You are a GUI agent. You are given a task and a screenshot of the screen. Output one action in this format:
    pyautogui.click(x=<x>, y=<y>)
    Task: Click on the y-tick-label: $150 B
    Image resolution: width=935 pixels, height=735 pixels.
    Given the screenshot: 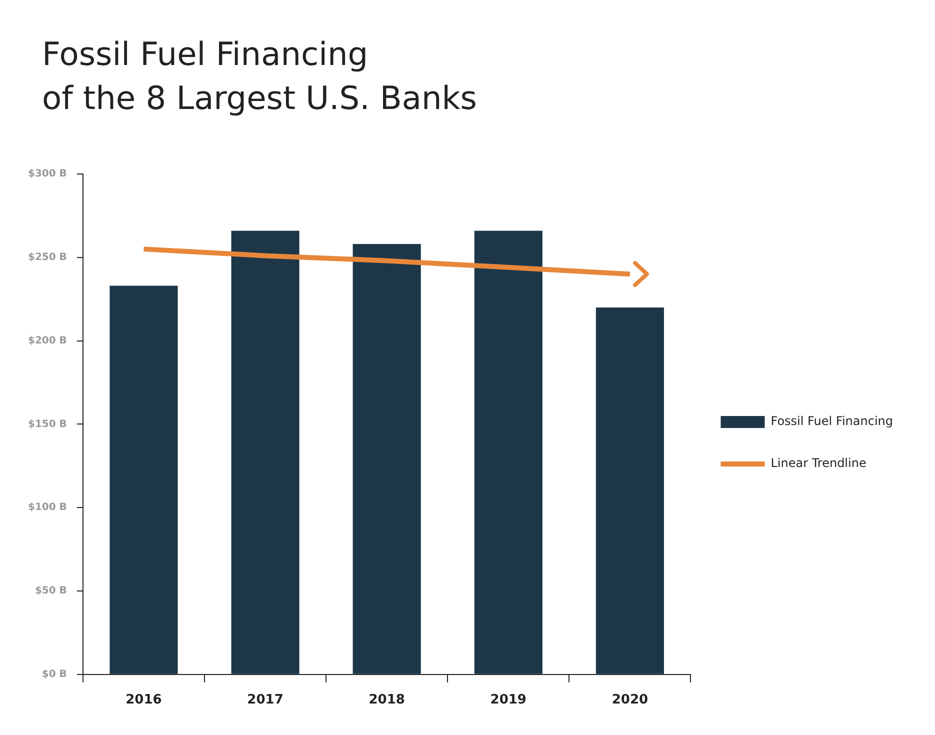 What is the action you would take?
    pyautogui.click(x=47, y=424)
    